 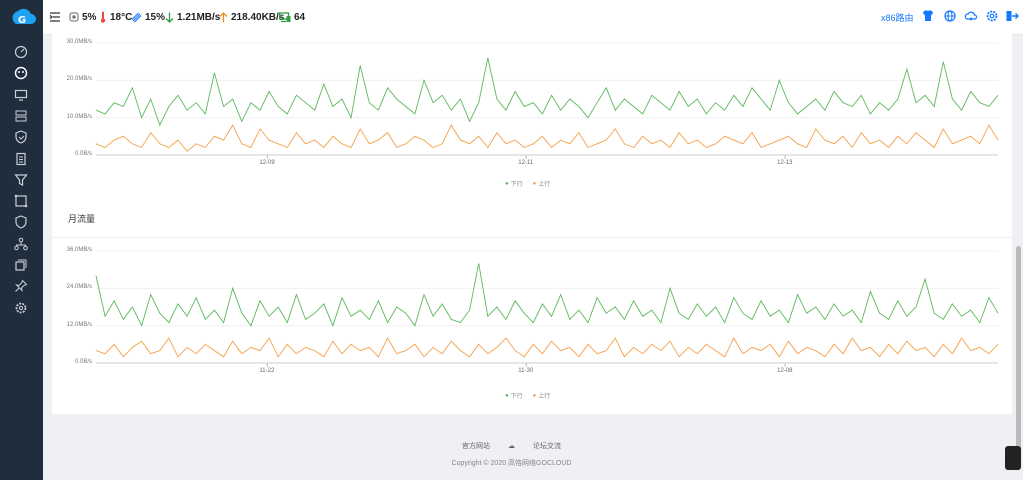 I want to click on router-name: x86路由, so click(x=897, y=18).